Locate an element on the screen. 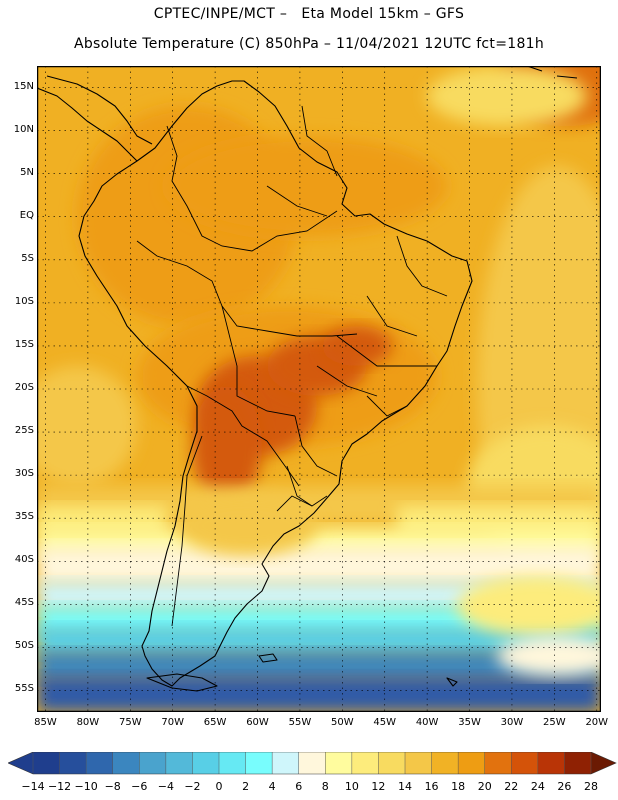  colorbar-tick-label: 10 is located at coordinates (352, 786).